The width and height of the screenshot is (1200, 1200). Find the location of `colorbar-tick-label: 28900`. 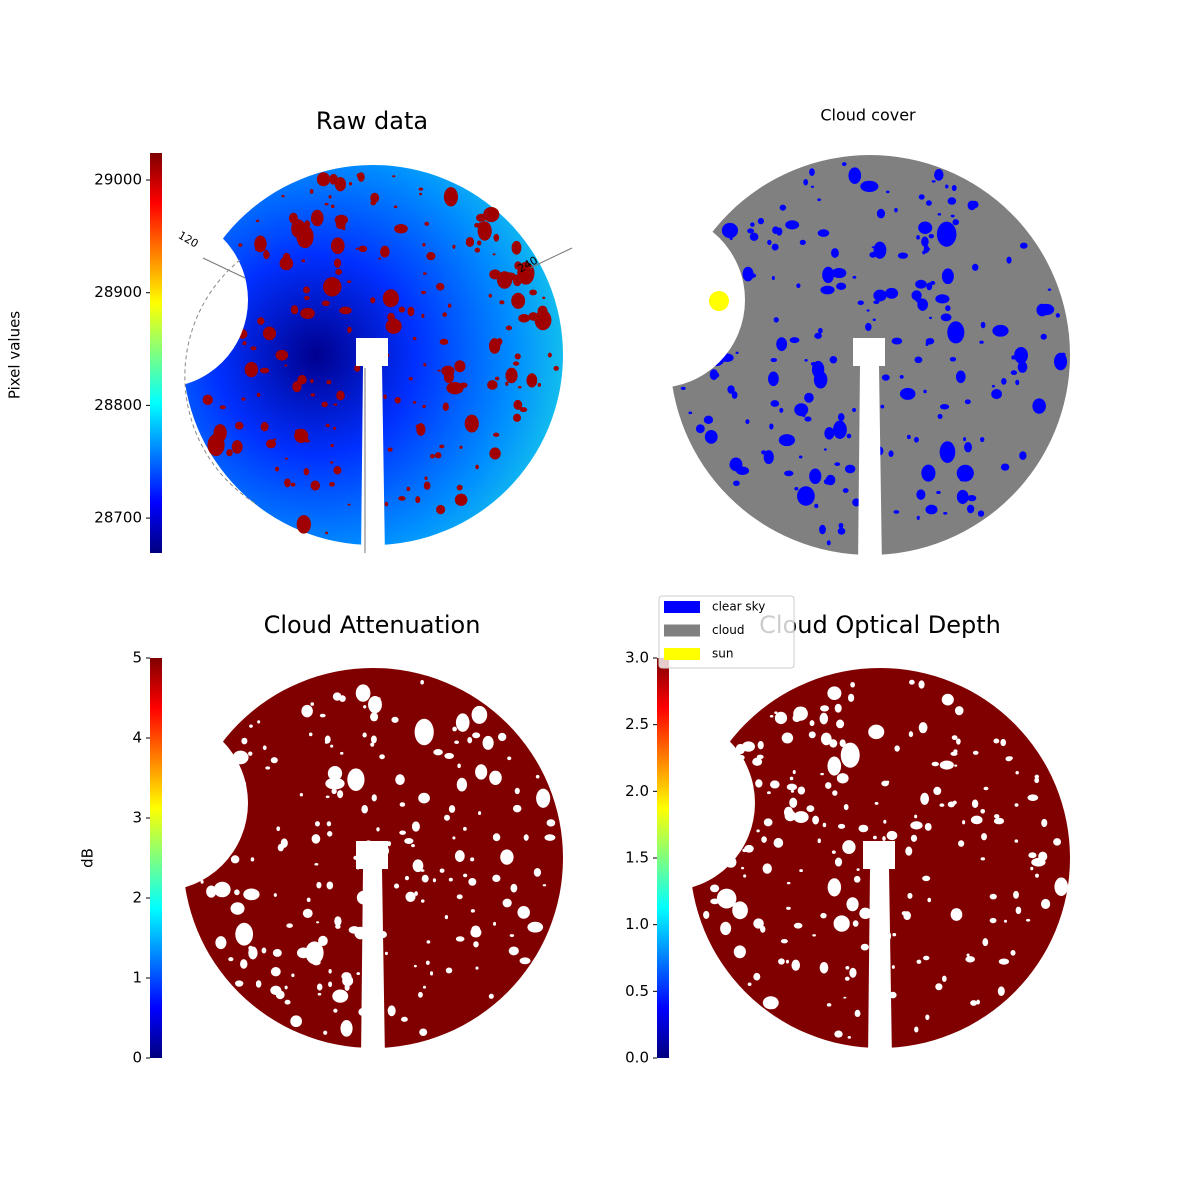

colorbar-tick-label: 28900 is located at coordinates (118, 292).